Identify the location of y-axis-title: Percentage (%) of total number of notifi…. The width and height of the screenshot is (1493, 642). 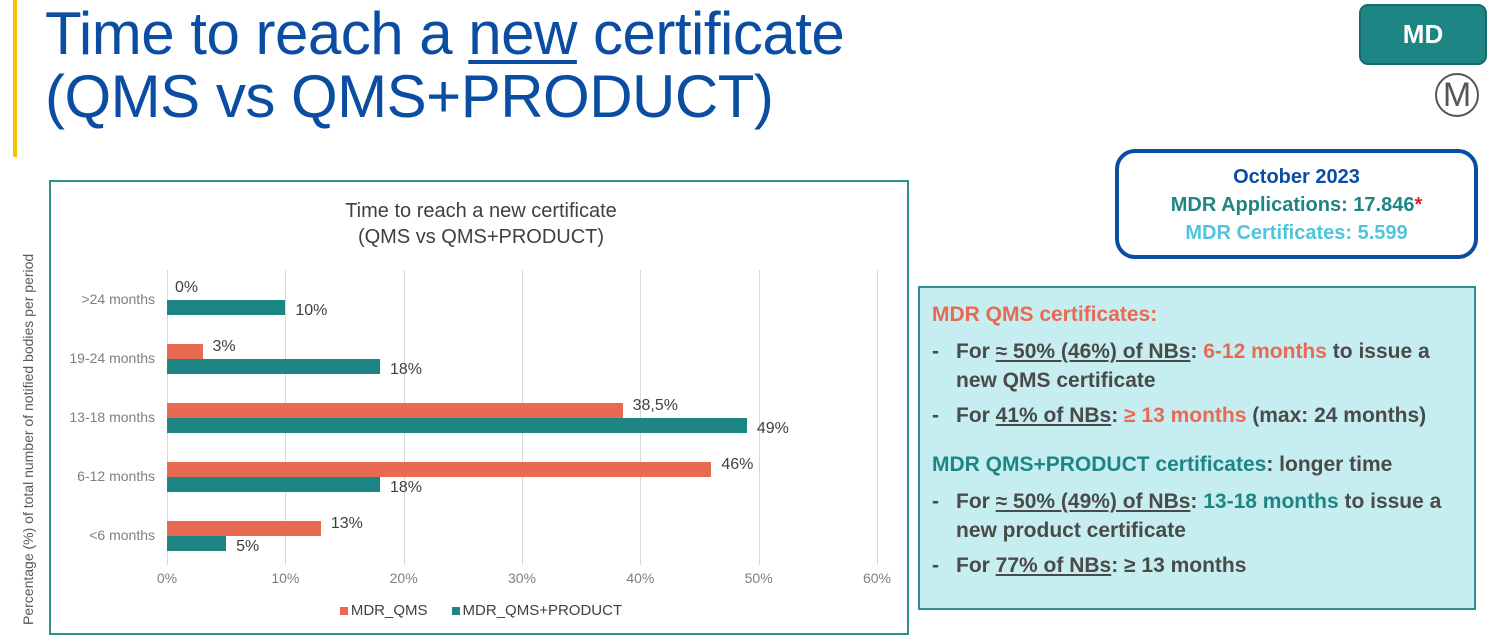
(28, 439).